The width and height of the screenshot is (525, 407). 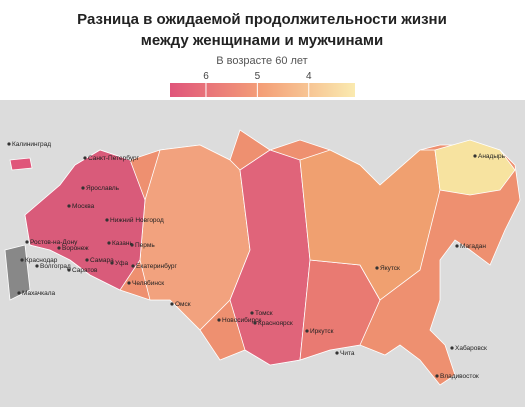 What do you see at coordinates (145, 245) in the screenshot?
I see `city-label: Пермь` at bounding box center [145, 245].